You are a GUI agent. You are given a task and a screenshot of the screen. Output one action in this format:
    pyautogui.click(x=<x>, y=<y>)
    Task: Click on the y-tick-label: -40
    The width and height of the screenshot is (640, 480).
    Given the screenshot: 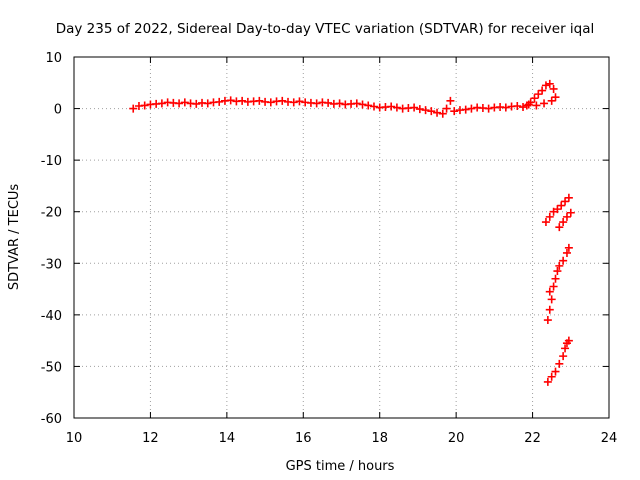 What is the action you would take?
    pyautogui.click(x=51, y=316)
    